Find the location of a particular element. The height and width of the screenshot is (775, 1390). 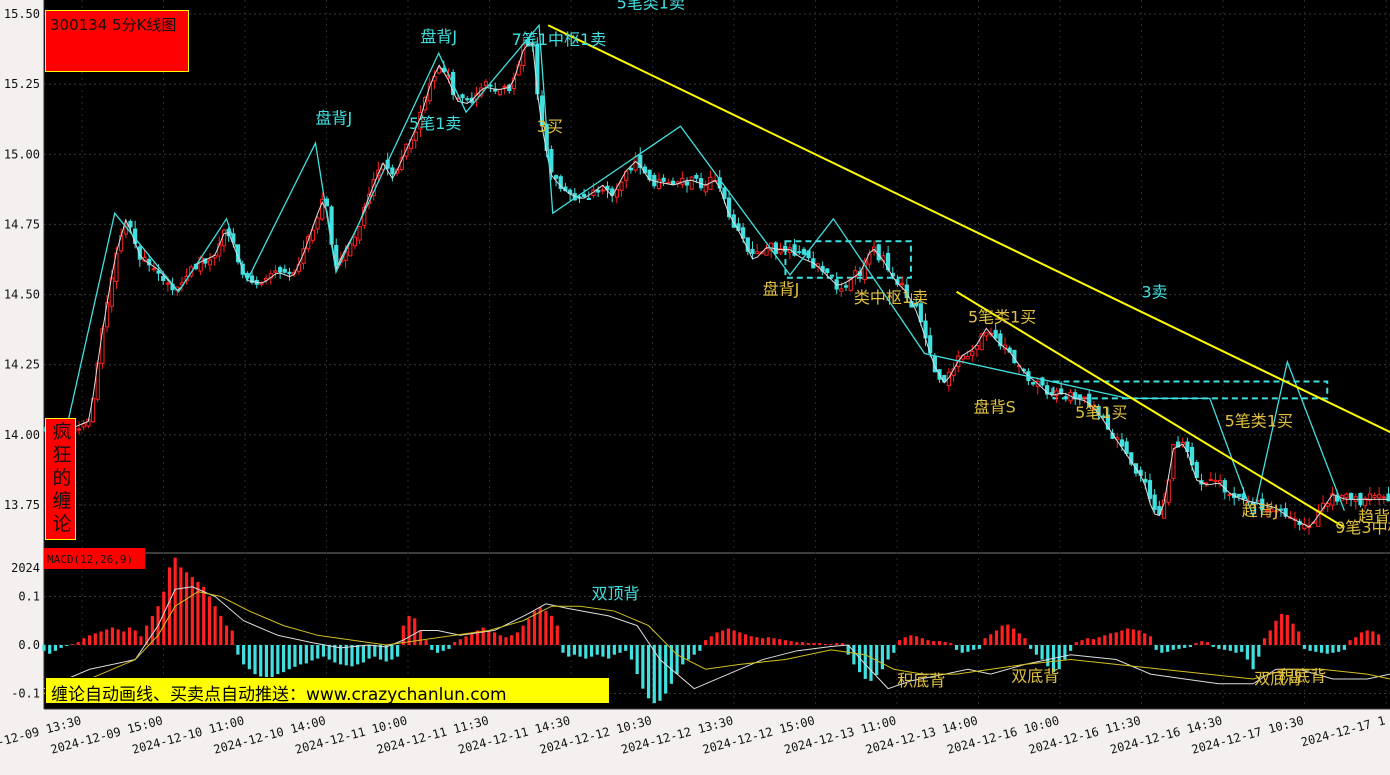

macd-tick-label: 0.0 is located at coordinates (29, 645).